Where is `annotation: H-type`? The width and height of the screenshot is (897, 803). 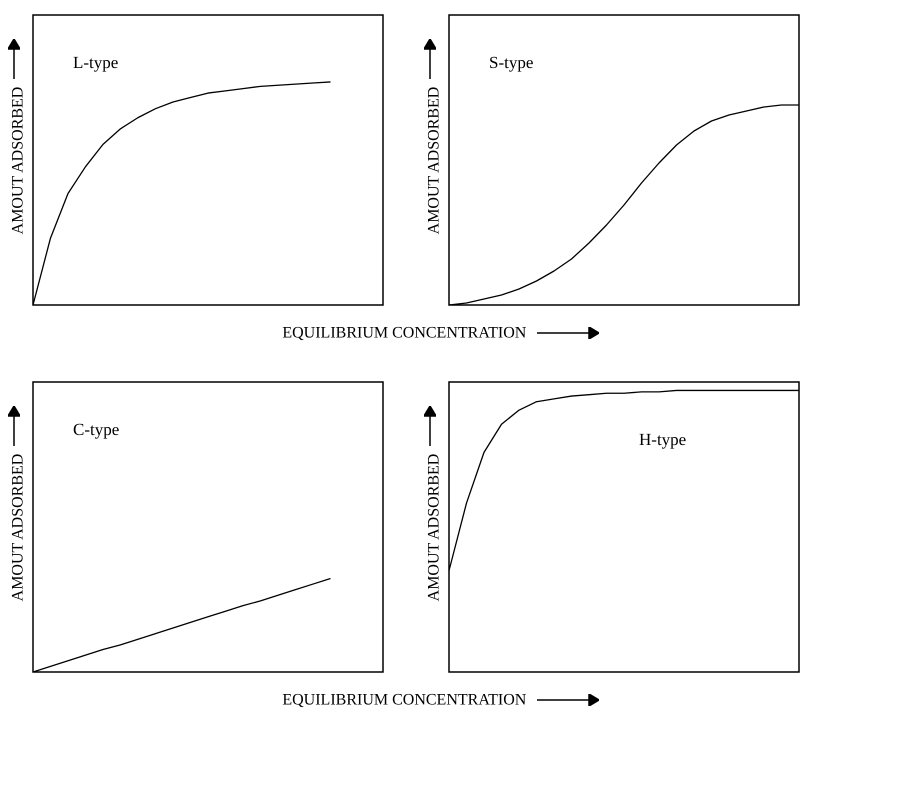 annotation: H-type is located at coordinates (662, 439).